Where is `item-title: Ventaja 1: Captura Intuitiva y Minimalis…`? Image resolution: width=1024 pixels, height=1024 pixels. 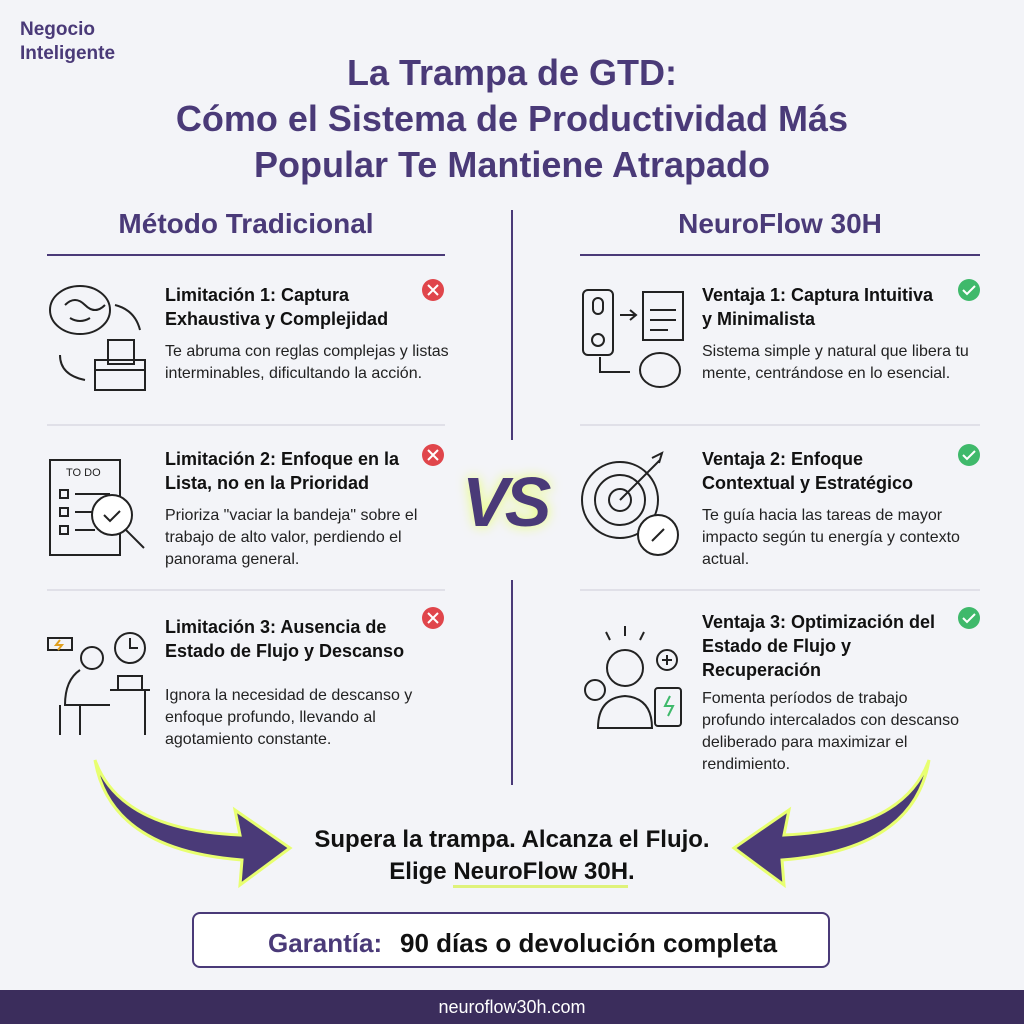
item-title: Ventaja 1: Captura Intuitiva y Minimalis… is located at coordinates (818, 307).